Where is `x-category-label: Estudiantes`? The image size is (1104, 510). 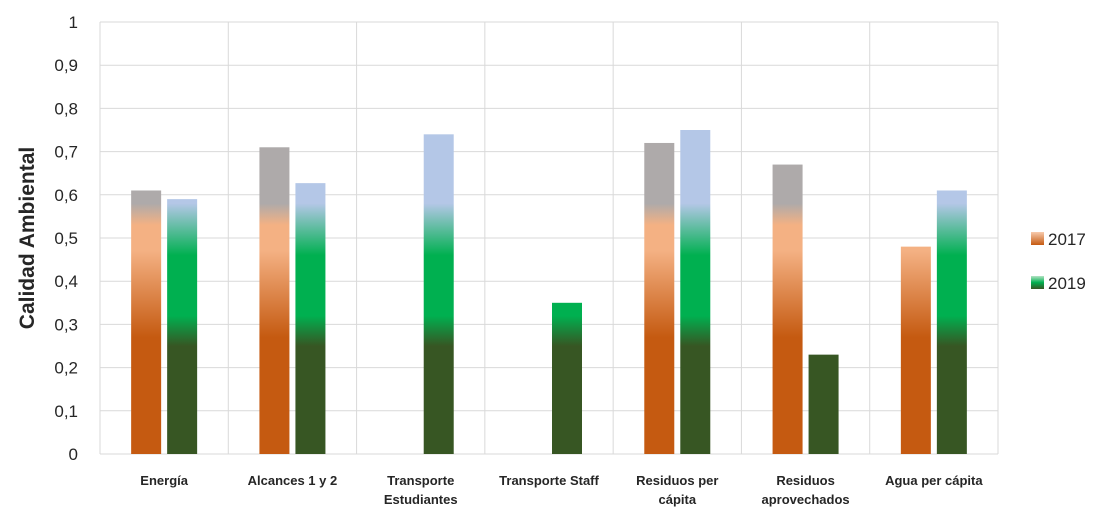
x-category-label: Estudiantes is located at coordinates (421, 499).